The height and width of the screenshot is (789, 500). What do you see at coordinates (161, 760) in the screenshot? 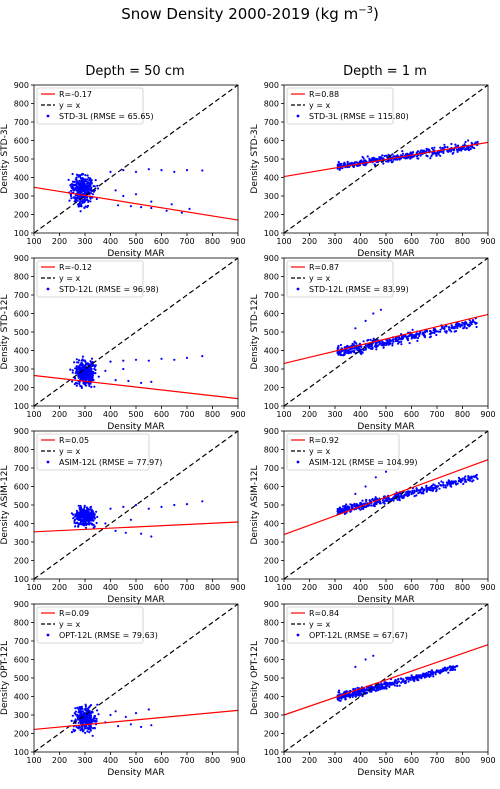
I see `x-tick-label: 600` at bounding box center [161, 760].